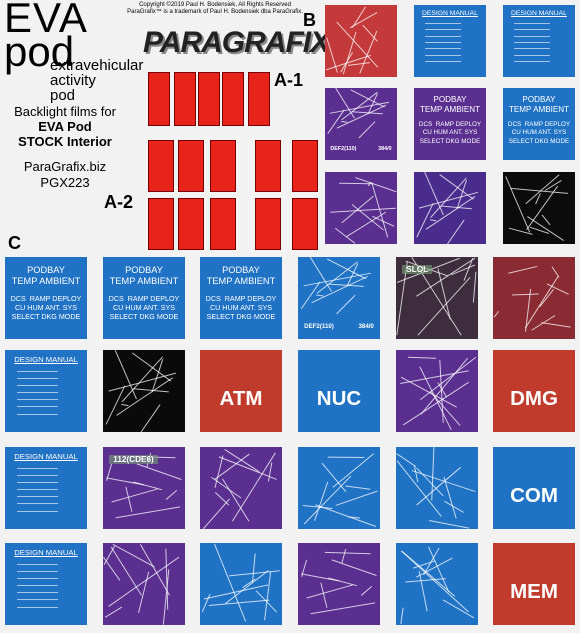 Image resolution: width=580 pixels, height=633 pixels. I want to click on description: EVA Pod, so click(65, 126).